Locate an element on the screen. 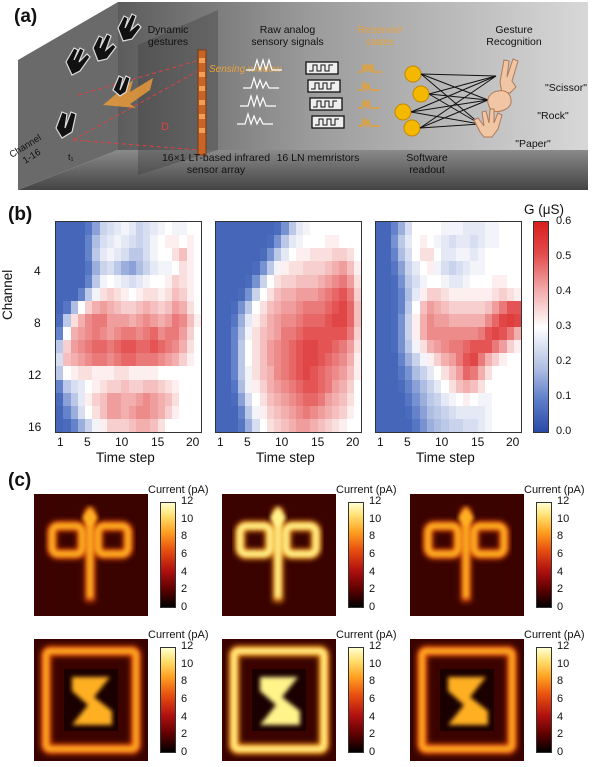  x-axis-label-b2: Time step is located at coordinates (285, 457).